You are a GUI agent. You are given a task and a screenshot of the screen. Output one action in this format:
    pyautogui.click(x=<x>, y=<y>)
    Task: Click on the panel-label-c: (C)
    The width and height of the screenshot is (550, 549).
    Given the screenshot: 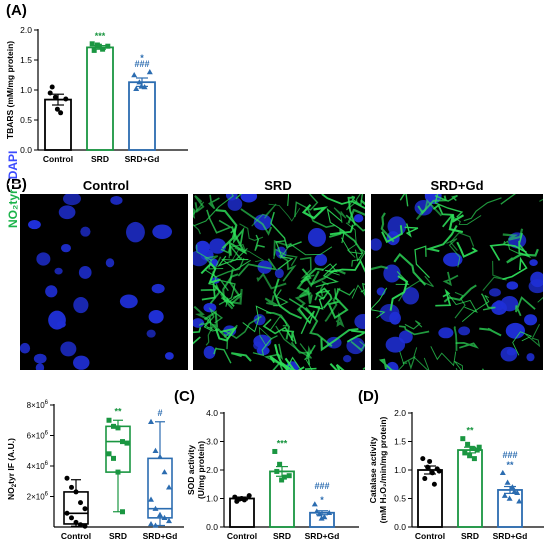 What is the action you would take?
    pyautogui.click(x=184, y=396)
    